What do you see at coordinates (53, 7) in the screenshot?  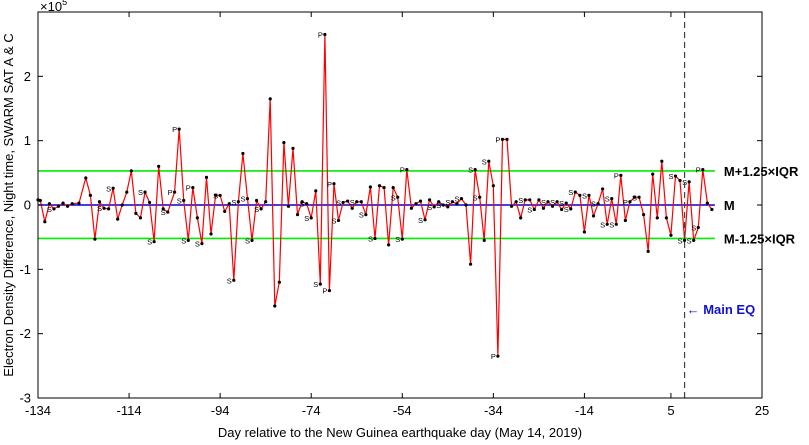 I see `y-exponent-label: ×105` at bounding box center [53, 7].